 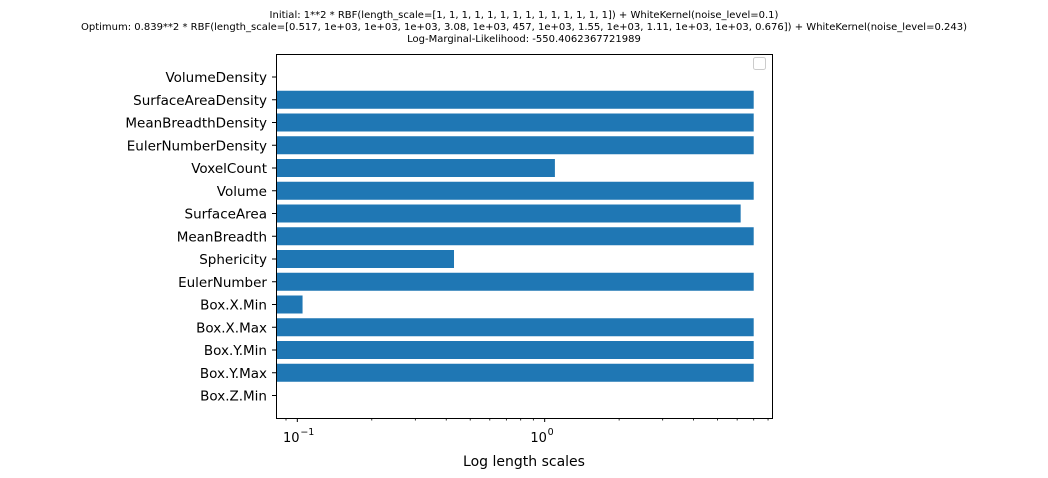 What do you see at coordinates (515, 236) in the screenshot?
I see `bar-meanbreadth` at bounding box center [515, 236].